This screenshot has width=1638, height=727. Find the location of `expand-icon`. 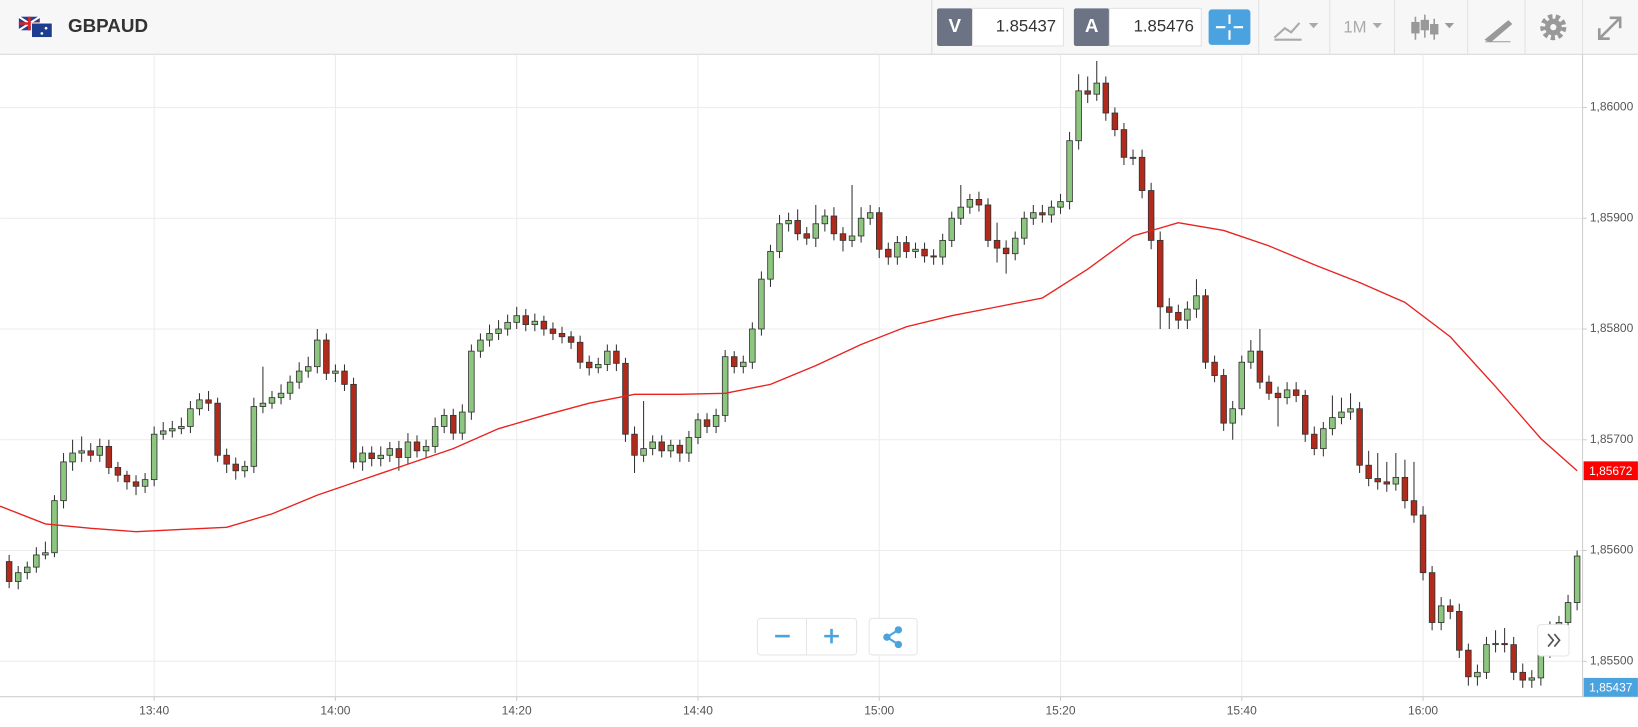

expand-icon is located at coordinates (1609, 28).